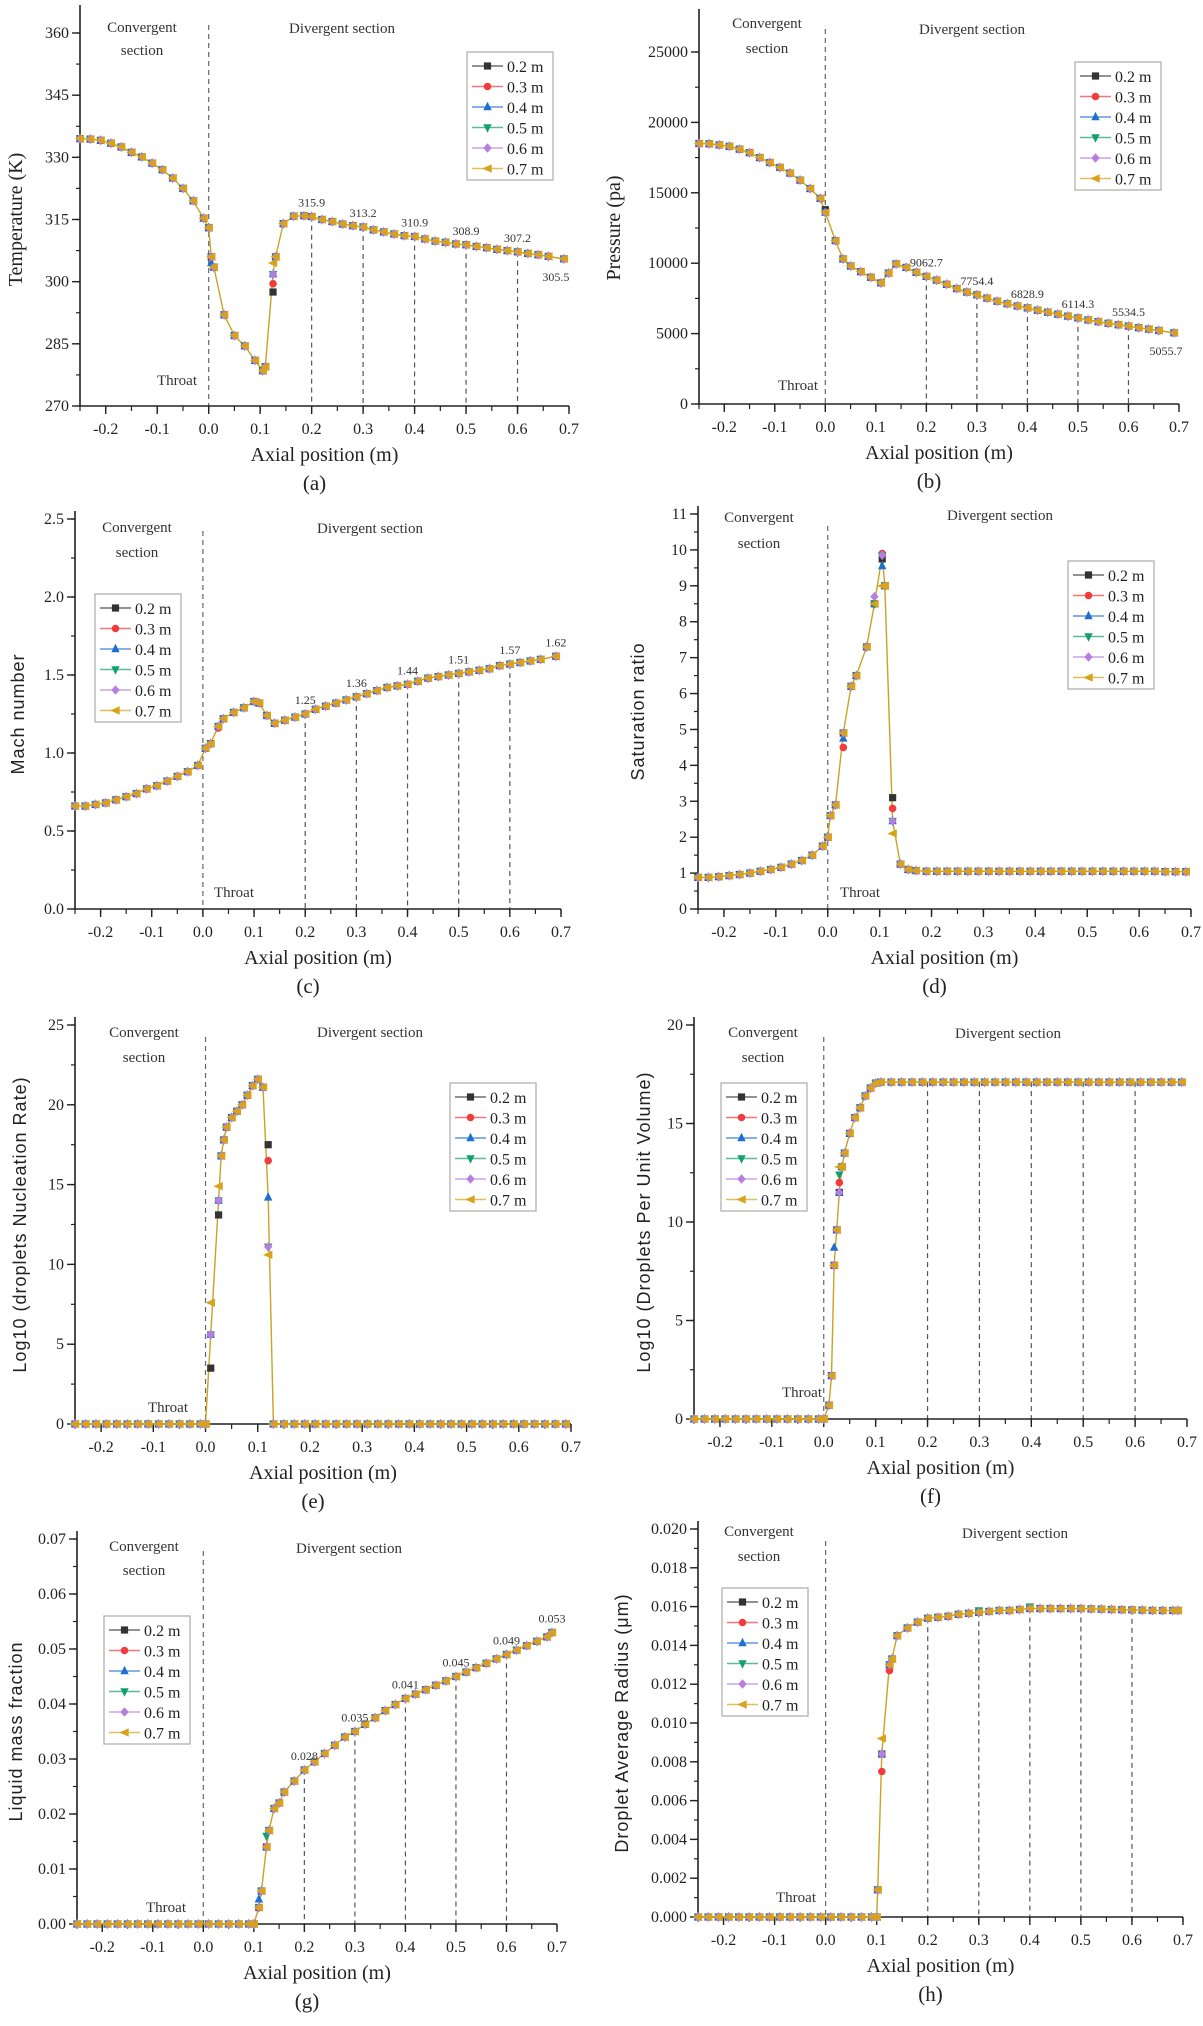  I want to click on series-0.7m, so click(936, 238).